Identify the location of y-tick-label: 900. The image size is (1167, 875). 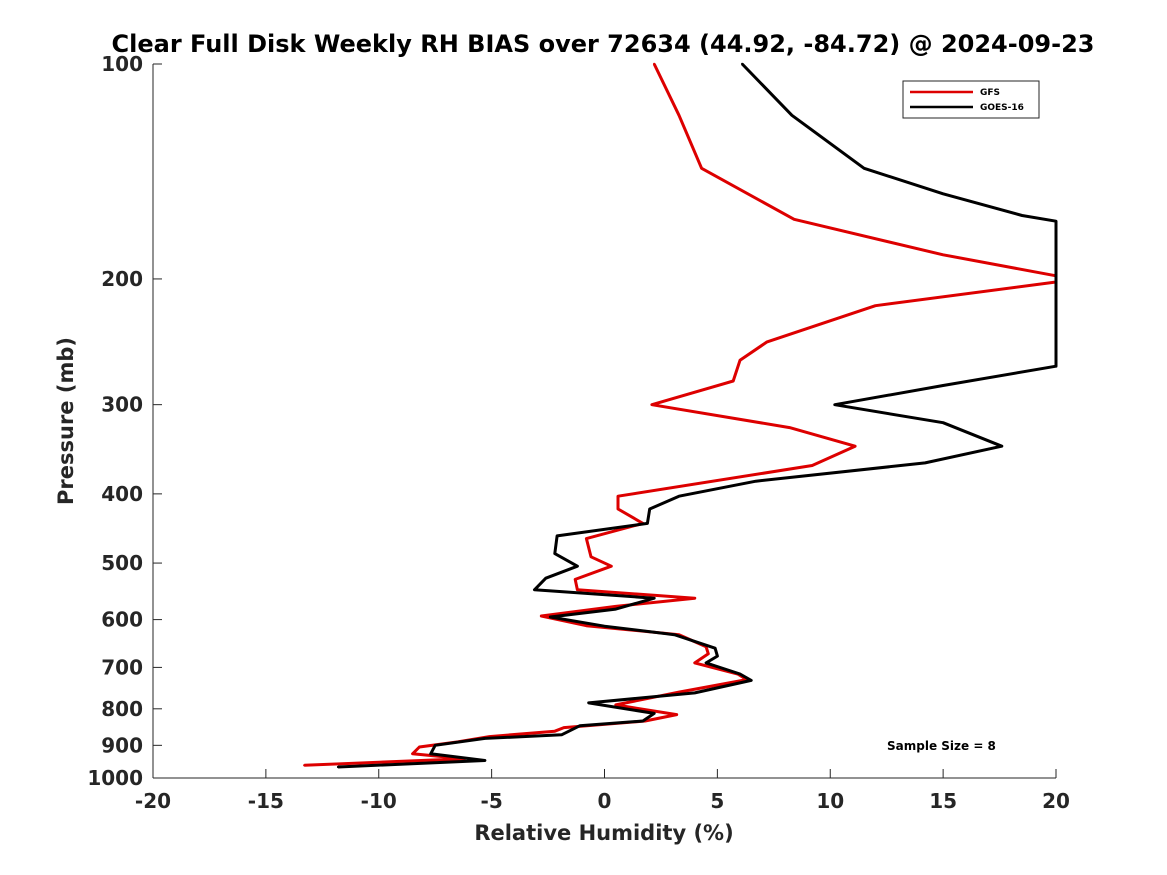
(122, 745).